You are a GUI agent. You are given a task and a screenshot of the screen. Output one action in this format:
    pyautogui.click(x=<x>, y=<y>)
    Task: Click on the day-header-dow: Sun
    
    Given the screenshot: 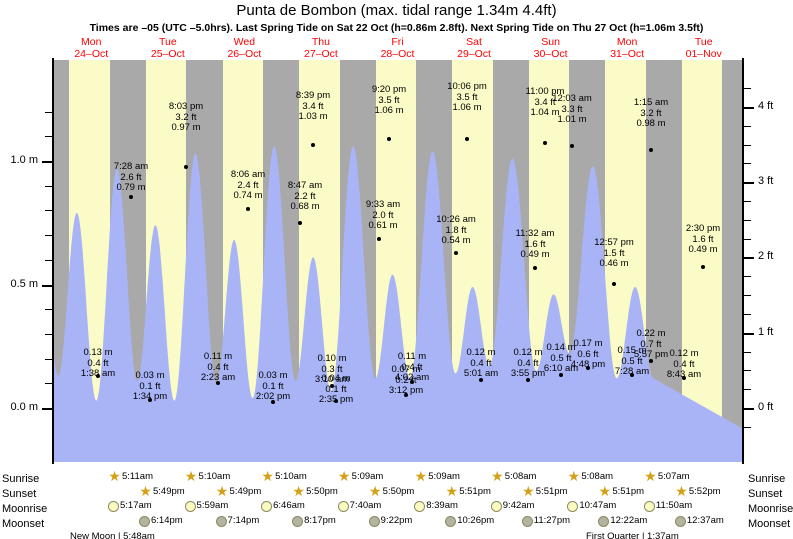 What is the action you would take?
    pyautogui.click(x=550, y=42)
    